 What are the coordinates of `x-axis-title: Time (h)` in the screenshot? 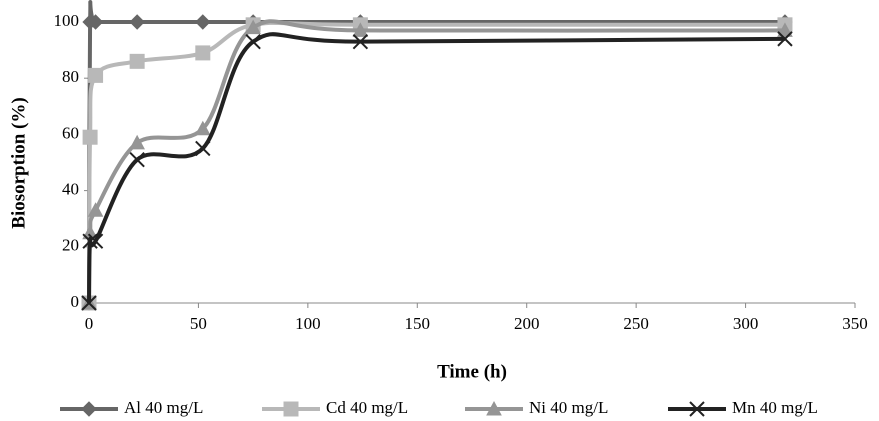 It's located at (472, 371).